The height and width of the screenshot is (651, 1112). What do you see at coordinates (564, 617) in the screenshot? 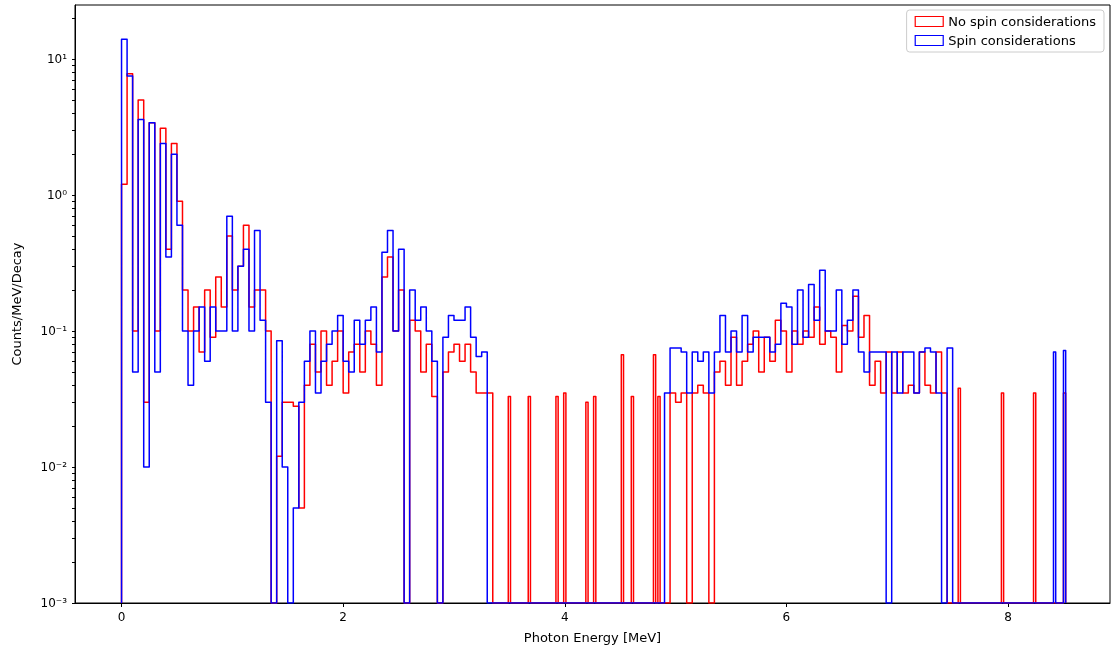
I see `x-tick-label: 4` at bounding box center [564, 617].